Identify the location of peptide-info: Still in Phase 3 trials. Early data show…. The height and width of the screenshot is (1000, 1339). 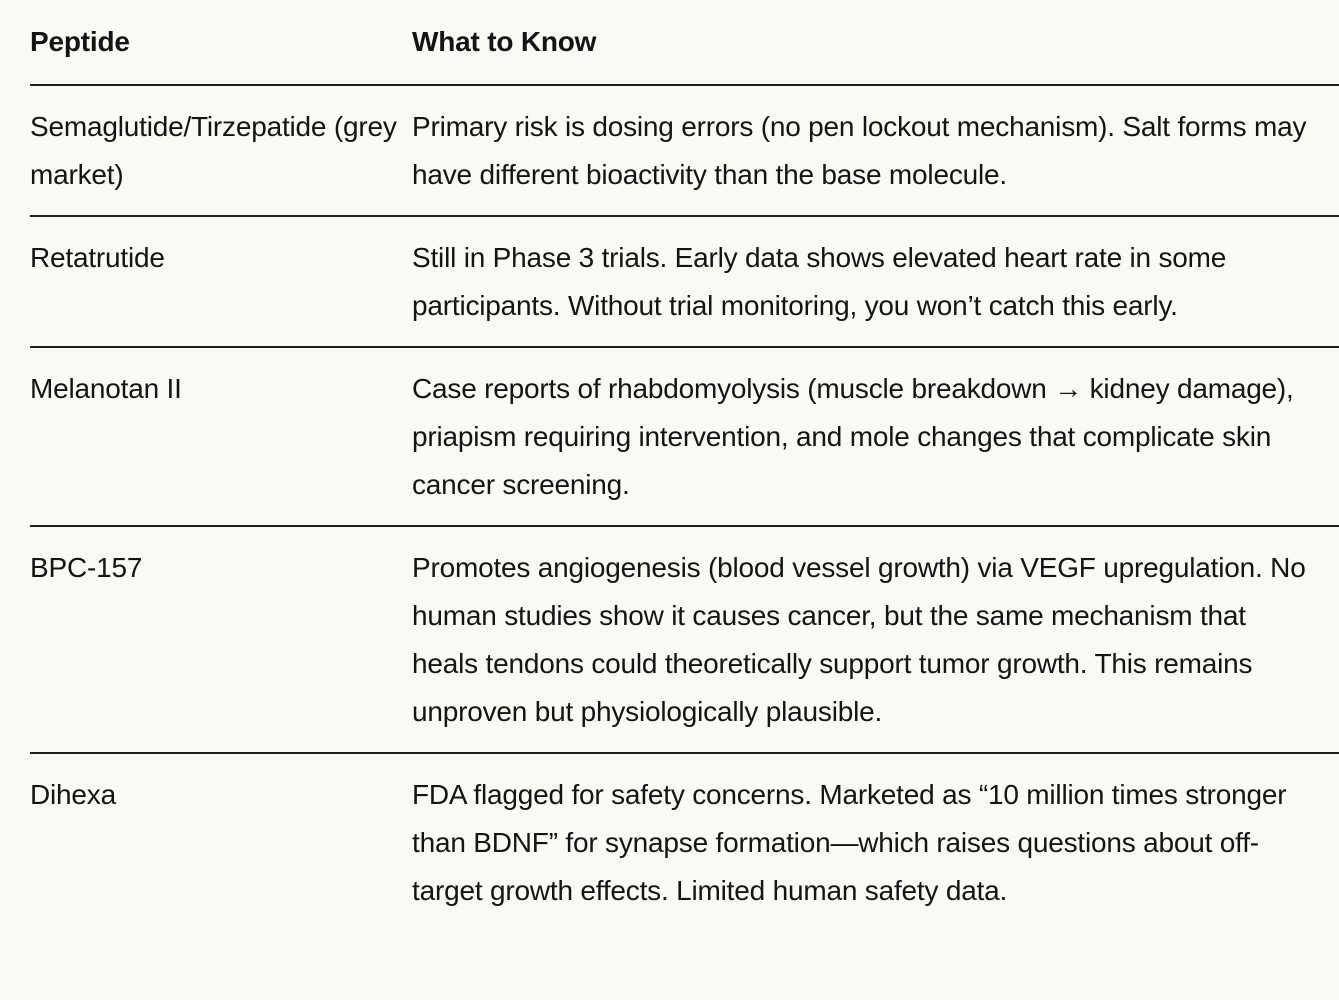
(819, 281).